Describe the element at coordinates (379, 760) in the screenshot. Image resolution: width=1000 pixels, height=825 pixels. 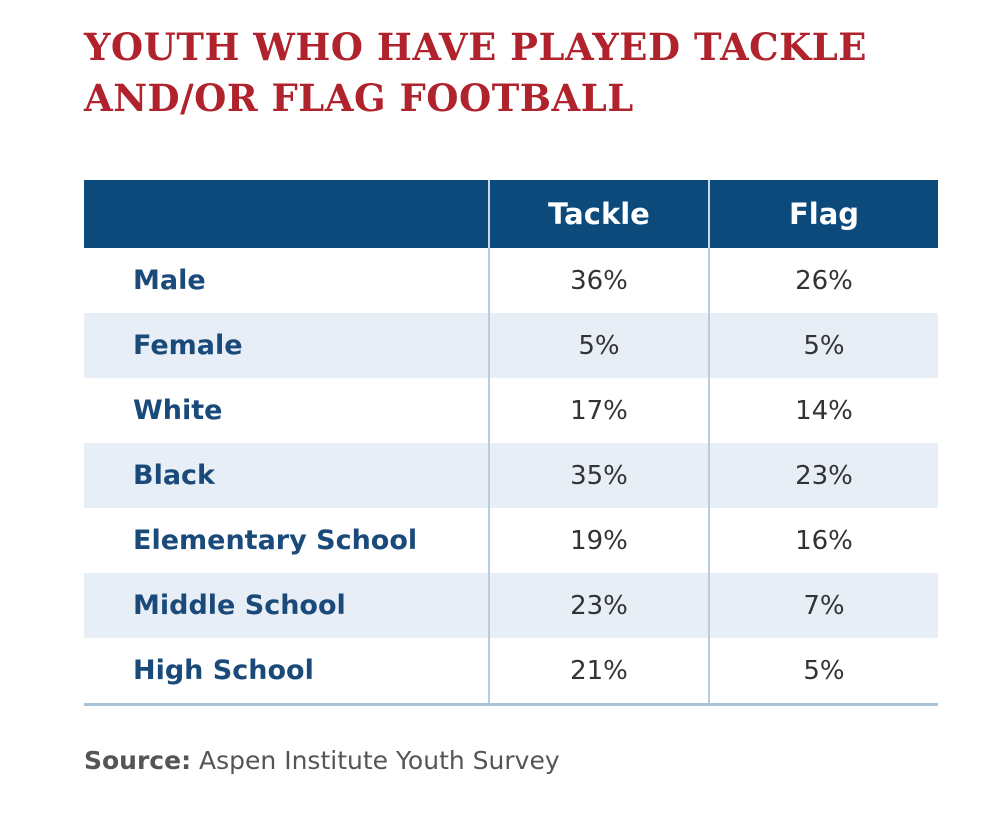
I see `source-text: Aspen Institute Youth Survey` at that location.